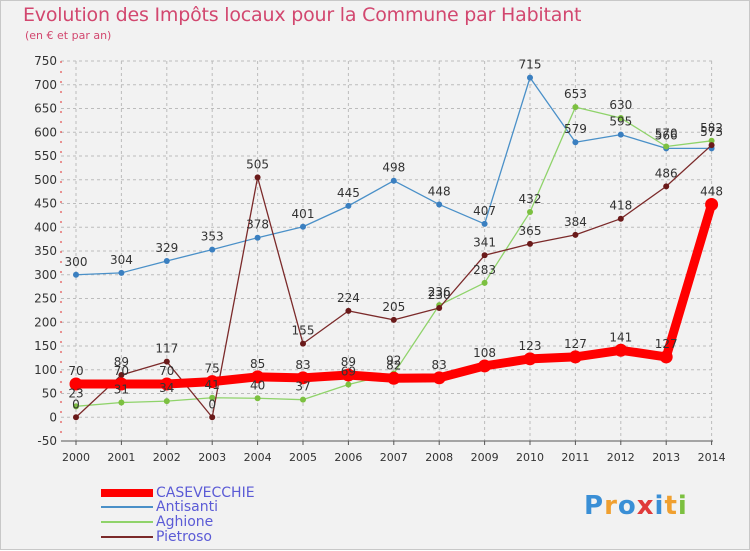 The height and width of the screenshot is (551, 750). I want to click on data-label: 40, so click(257, 385).